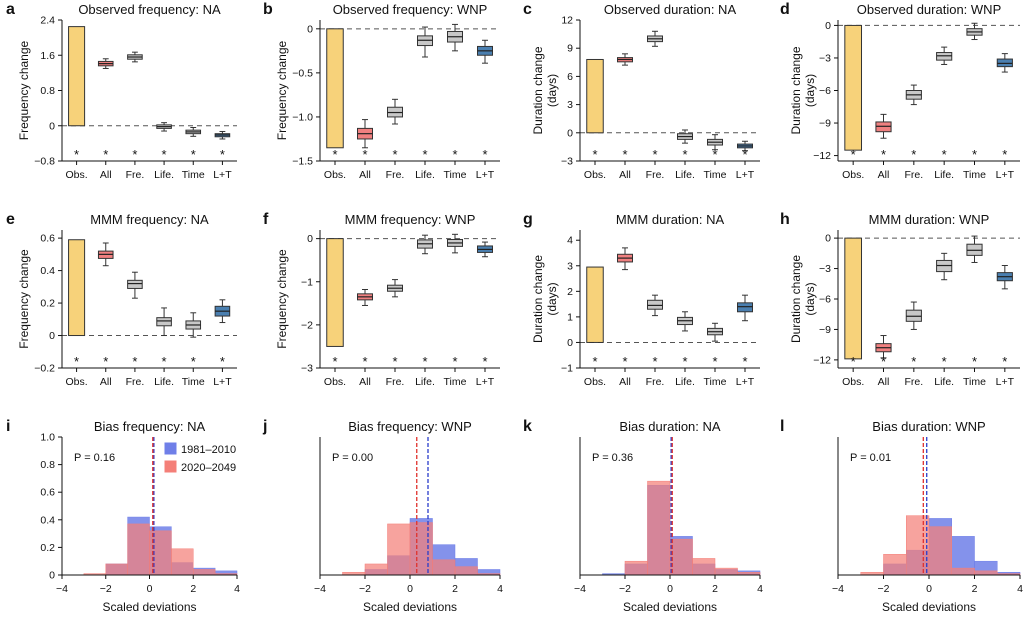  What do you see at coordinates (208, 468) in the screenshot?
I see `legend-label: 2020–2049` at bounding box center [208, 468].